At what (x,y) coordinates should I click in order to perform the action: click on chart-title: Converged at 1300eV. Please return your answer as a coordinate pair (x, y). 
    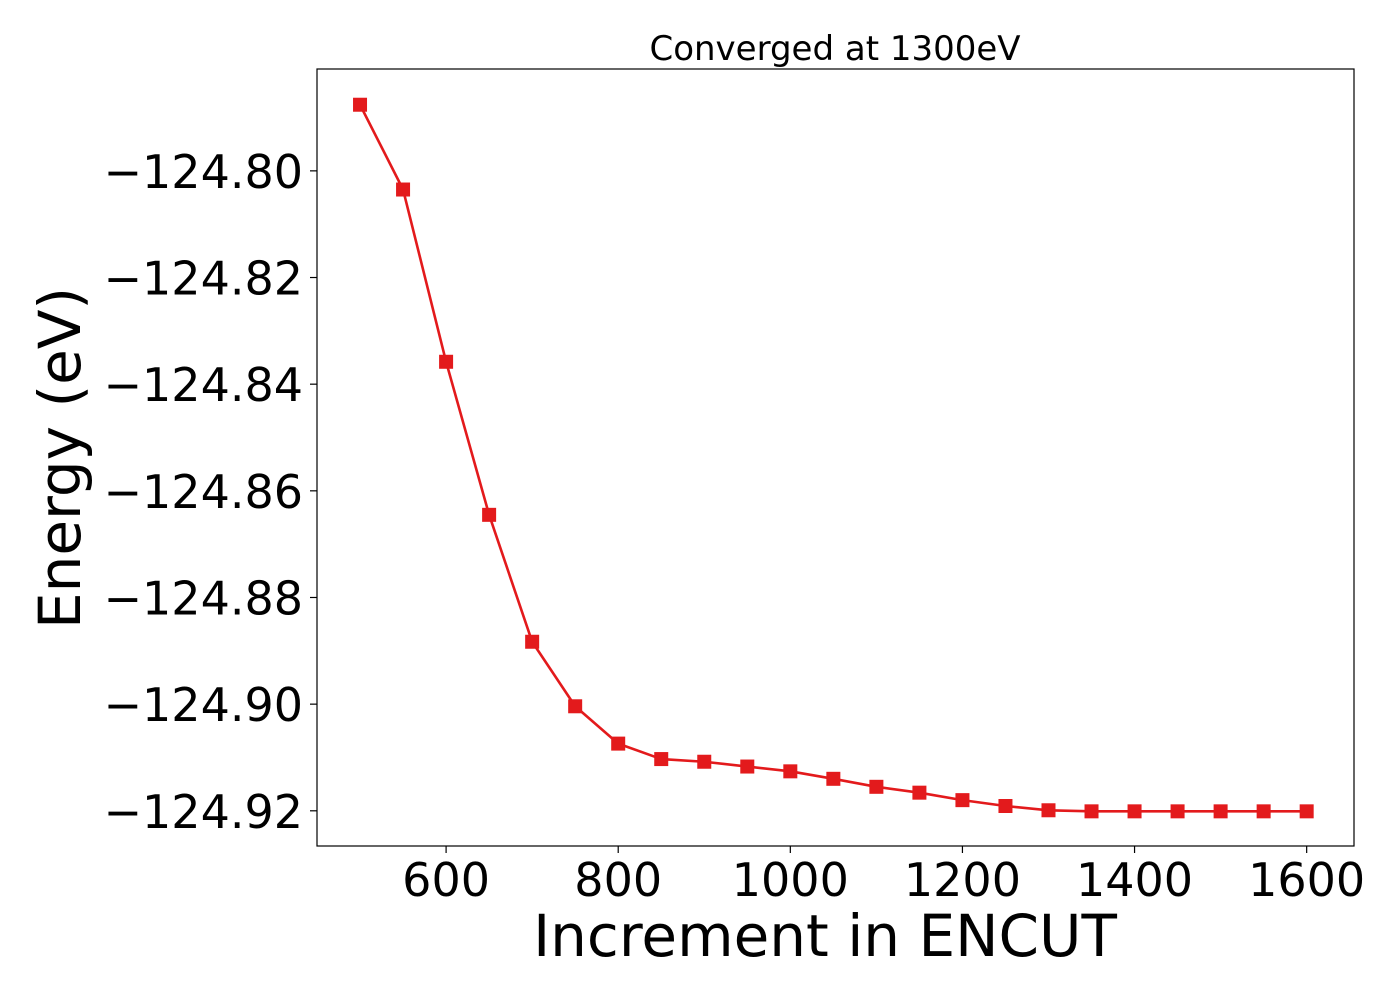
    Looking at the image, I should click on (834, 49).